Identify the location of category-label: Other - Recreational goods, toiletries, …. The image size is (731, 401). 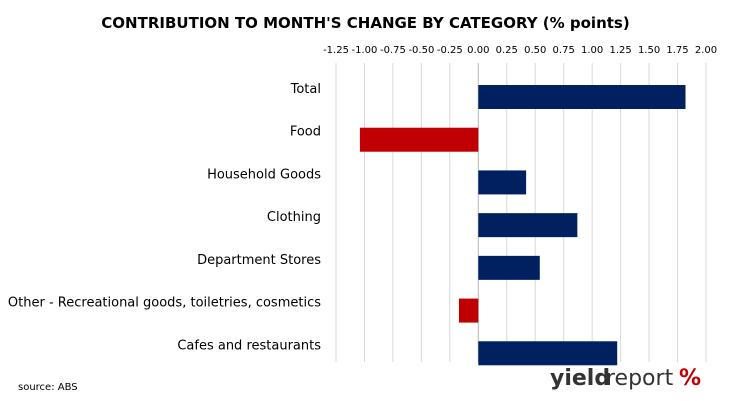
(164, 303).